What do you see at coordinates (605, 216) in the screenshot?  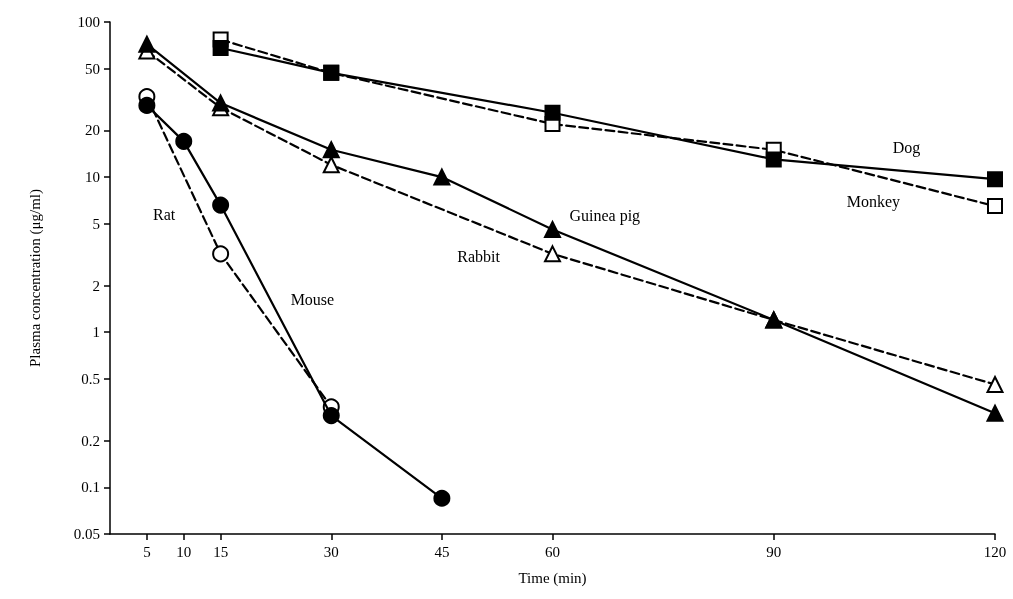 I see `series-label: Guinea pig` at bounding box center [605, 216].